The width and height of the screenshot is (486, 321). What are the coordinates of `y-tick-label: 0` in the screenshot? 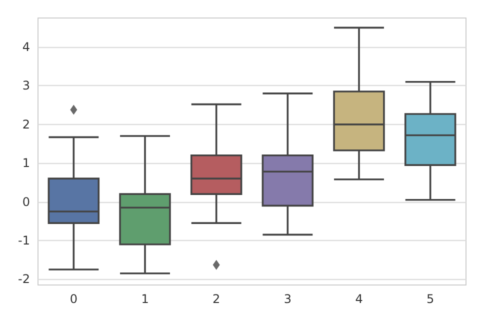 It's located at (26, 201).